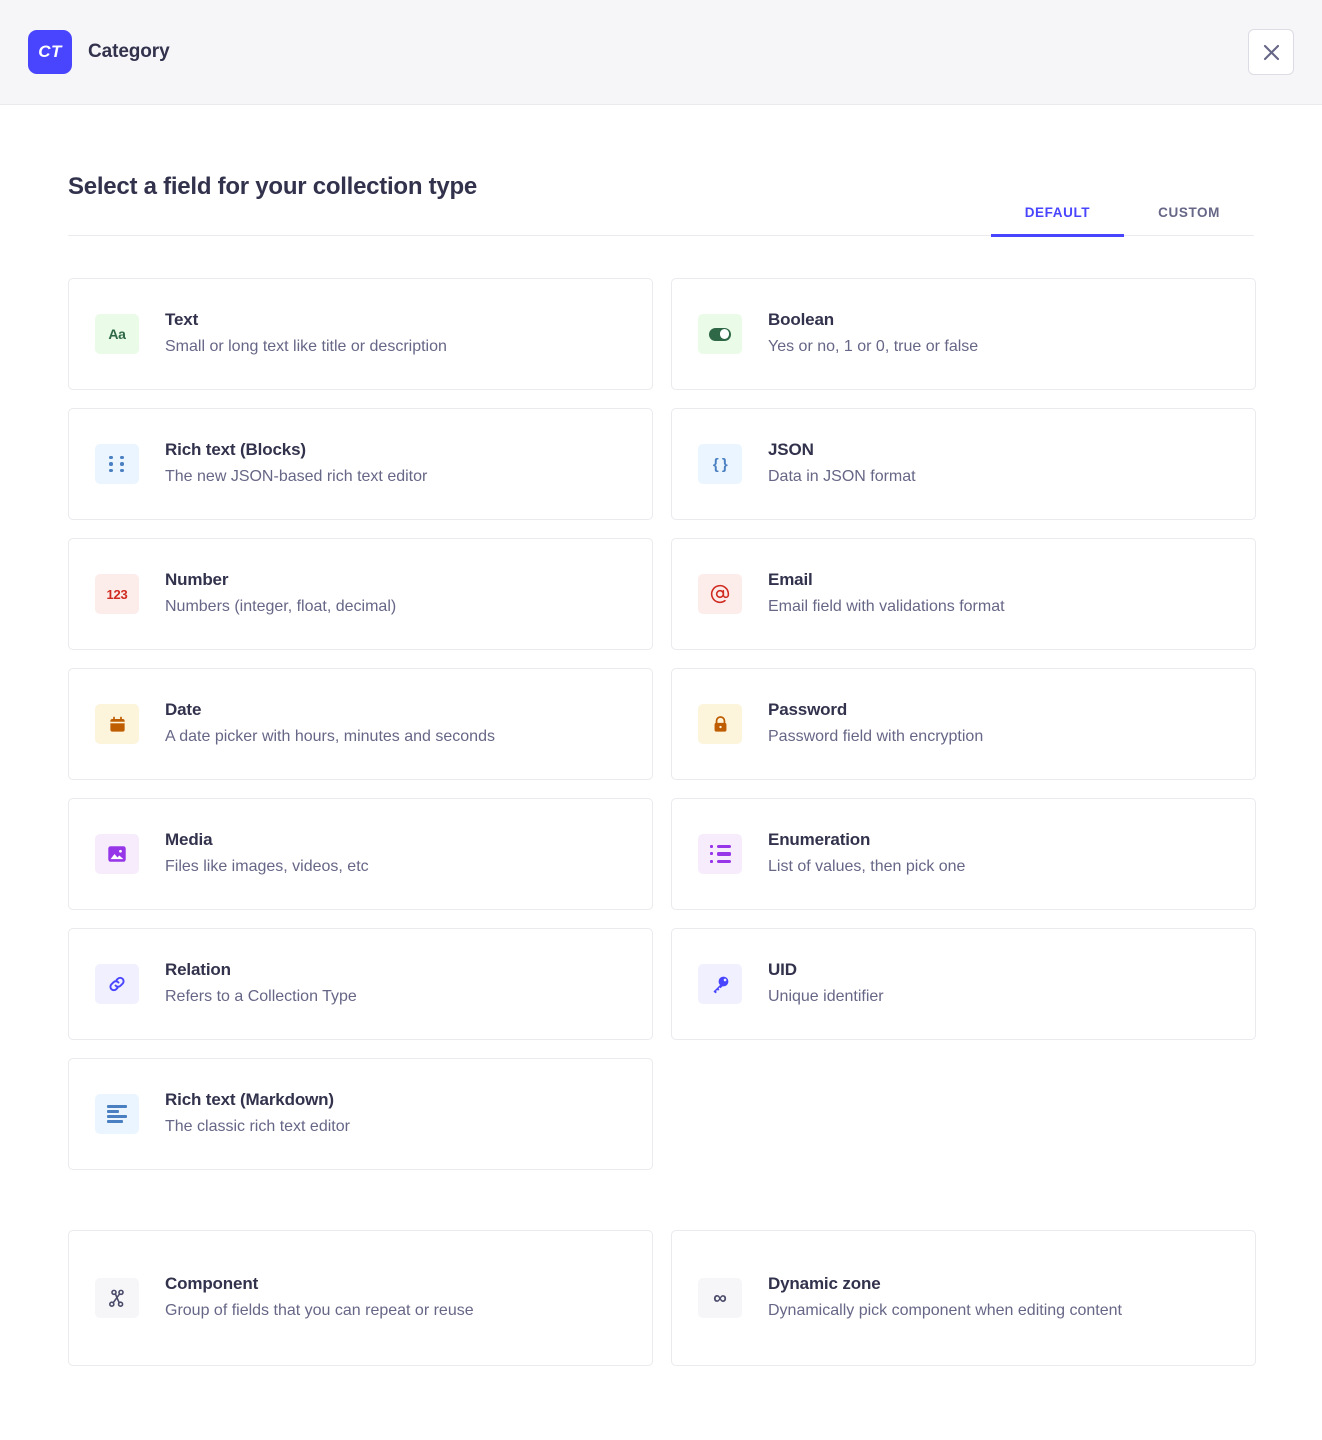 Image resolution: width=1322 pixels, height=1440 pixels. I want to click on field-source-tabs: DEFAULT CUSTOM, so click(1122, 221).